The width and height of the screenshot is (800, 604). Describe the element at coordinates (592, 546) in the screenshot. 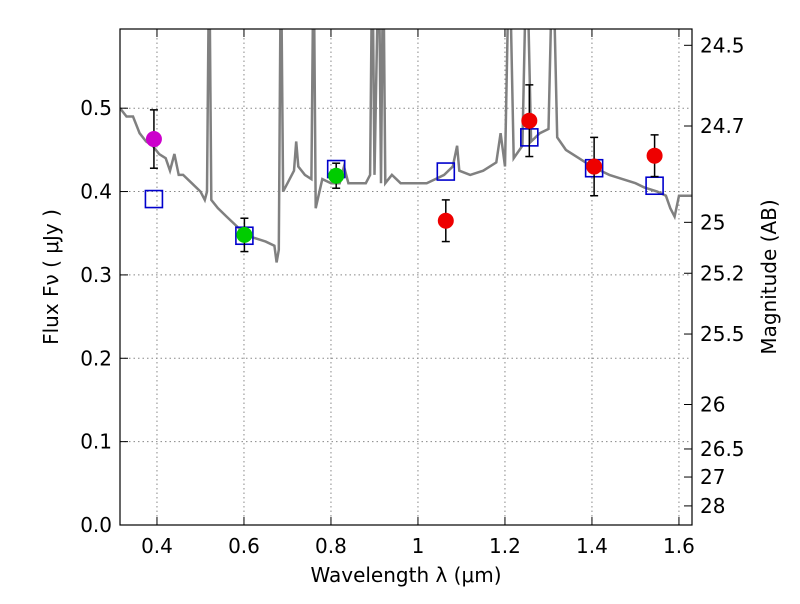

I see `x-tick-label: 1.4` at that location.